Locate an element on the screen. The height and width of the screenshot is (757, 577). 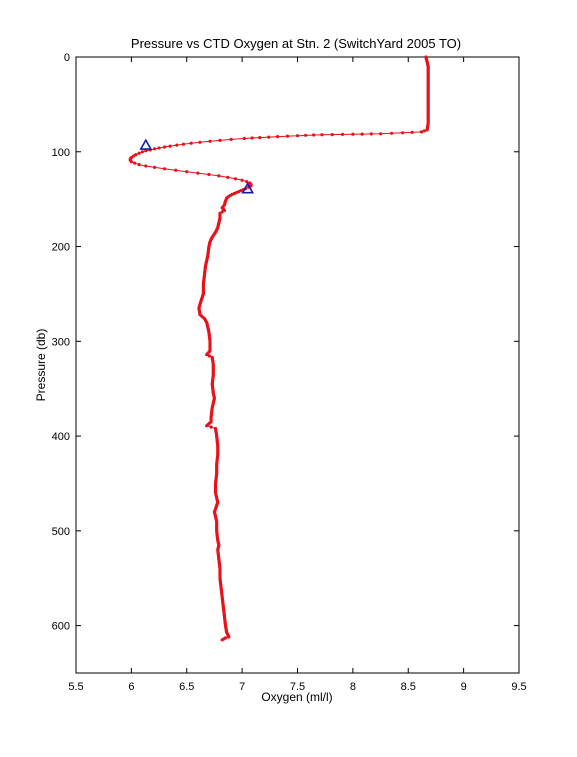
x-axis-label: Oxygen (ml/l) is located at coordinates (296, 697).